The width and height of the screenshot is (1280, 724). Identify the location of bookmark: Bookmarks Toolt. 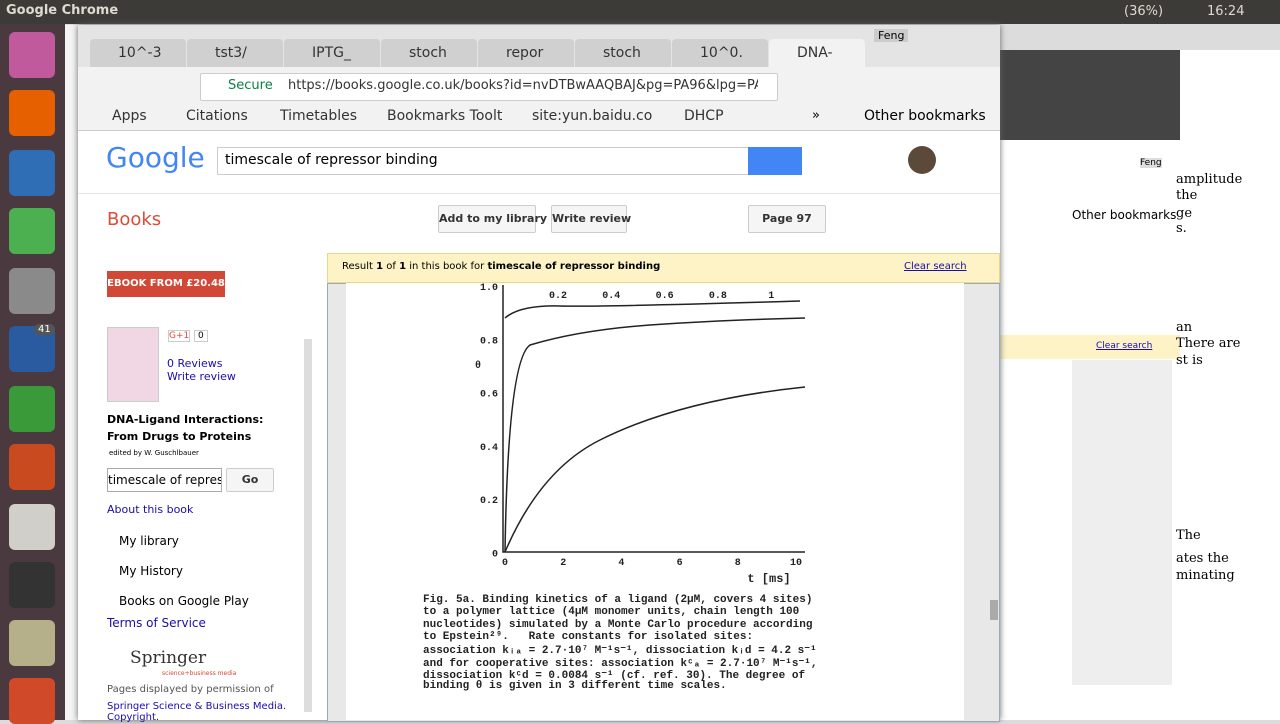
(445, 116).